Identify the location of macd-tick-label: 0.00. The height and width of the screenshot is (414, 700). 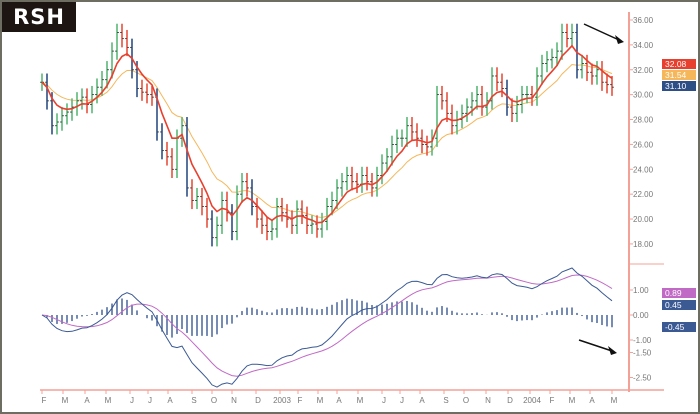
(641, 315).